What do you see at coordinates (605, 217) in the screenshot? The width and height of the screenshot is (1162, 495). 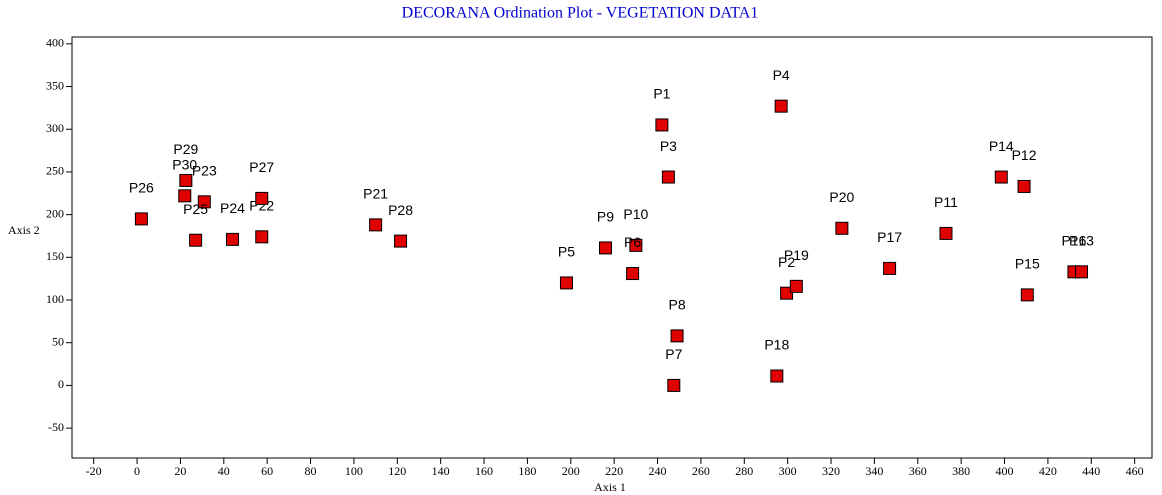 I see `point-label: P9` at bounding box center [605, 217].